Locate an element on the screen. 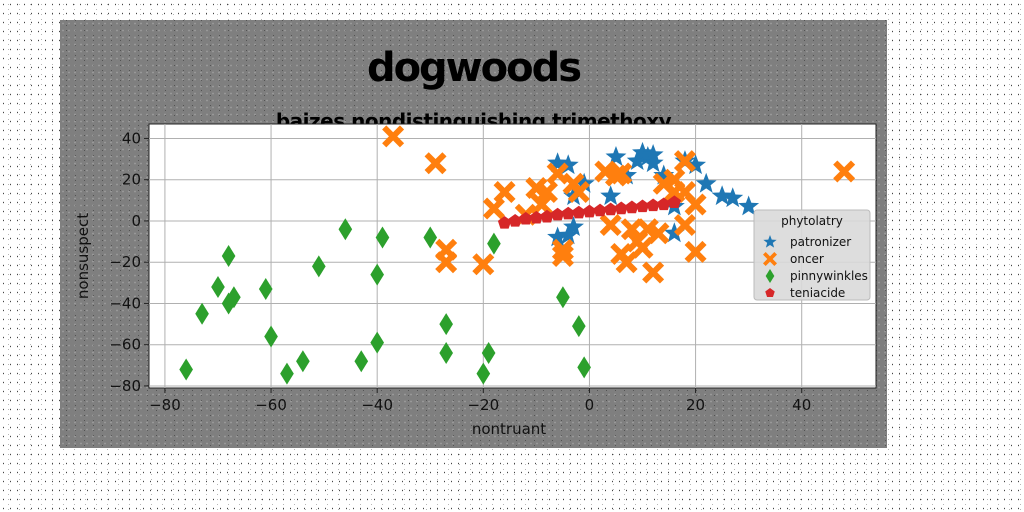 The height and width of the screenshot is (512, 1024). y-tick-label: 20 is located at coordinates (131, 180).